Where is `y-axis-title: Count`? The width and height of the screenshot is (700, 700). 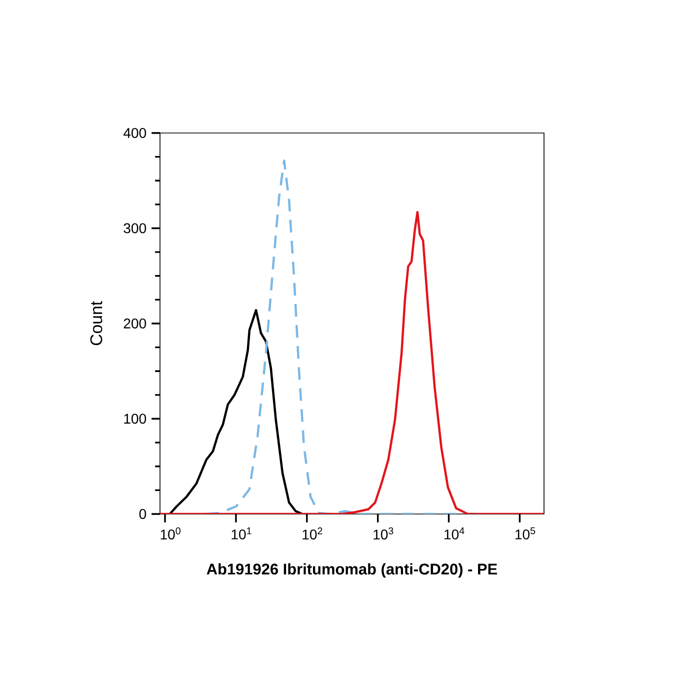 y-axis-title: Count is located at coordinates (96, 323).